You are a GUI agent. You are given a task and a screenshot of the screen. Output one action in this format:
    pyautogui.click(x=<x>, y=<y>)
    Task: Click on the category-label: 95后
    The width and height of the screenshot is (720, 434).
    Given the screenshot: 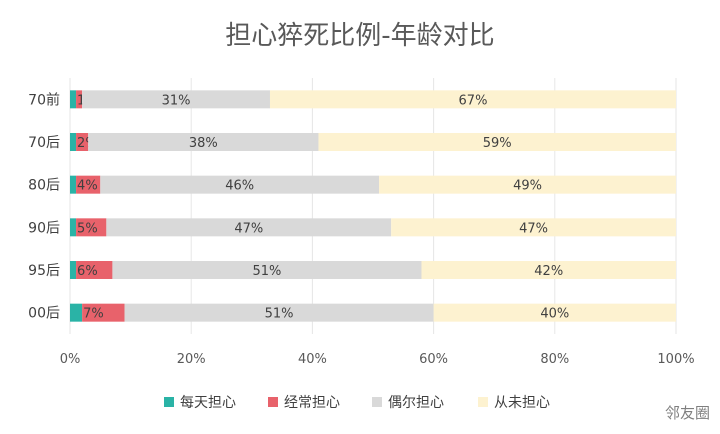 What is the action you would take?
    pyautogui.click(x=44, y=271)
    